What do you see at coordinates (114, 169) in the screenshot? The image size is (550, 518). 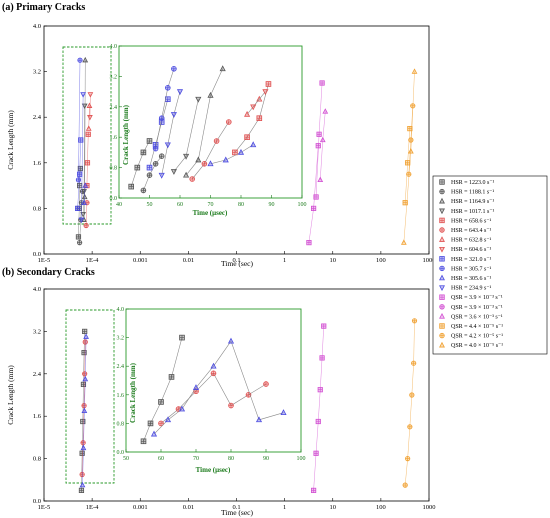 I see `inset-y-tick-label: 0.8` at bounding box center [114, 169].